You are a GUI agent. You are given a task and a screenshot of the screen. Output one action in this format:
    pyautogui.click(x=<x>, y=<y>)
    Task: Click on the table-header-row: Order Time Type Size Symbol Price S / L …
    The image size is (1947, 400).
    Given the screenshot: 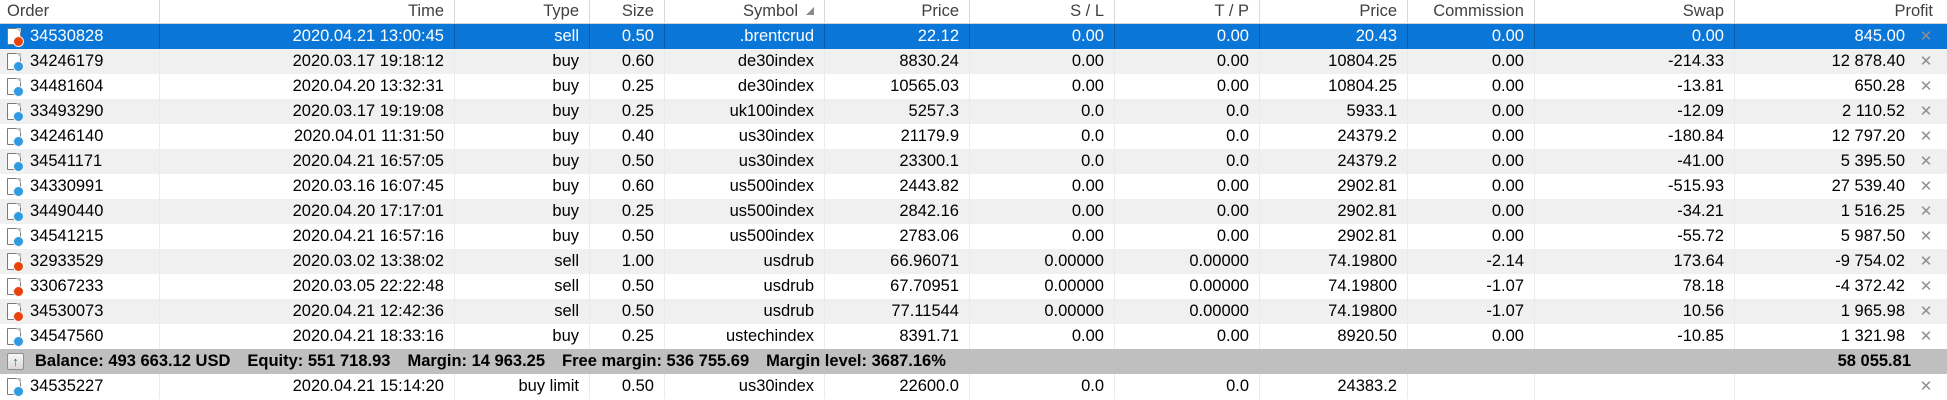 What is the action you would take?
    pyautogui.click(x=973, y=12)
    